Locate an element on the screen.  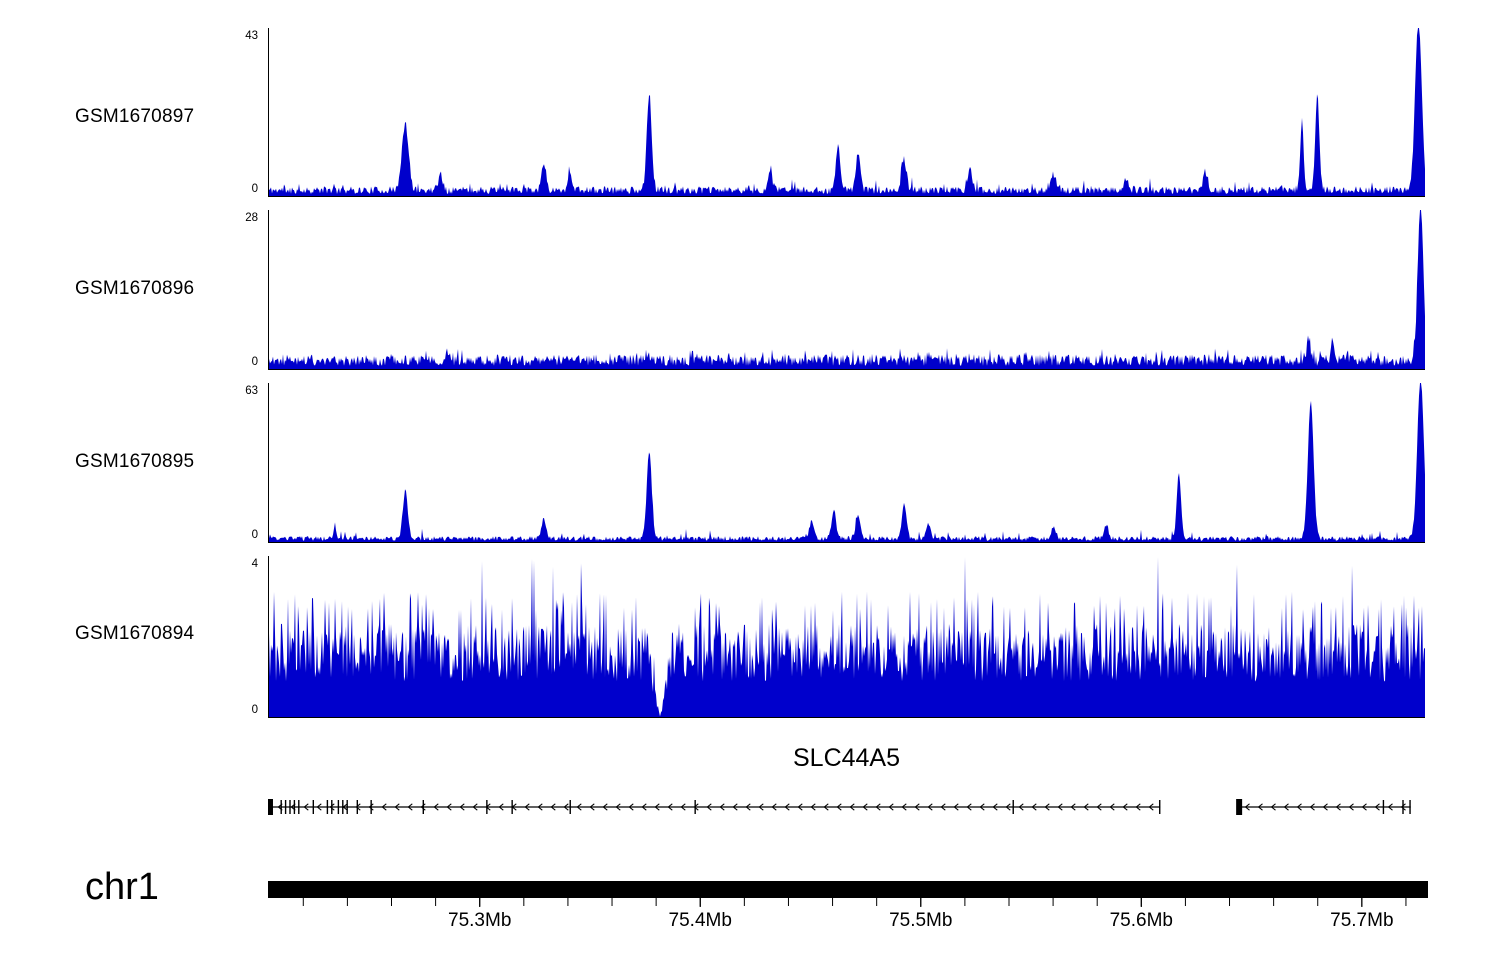
track-label-gsm1670896: GSM1670896 is located at coordinates (135, 288).